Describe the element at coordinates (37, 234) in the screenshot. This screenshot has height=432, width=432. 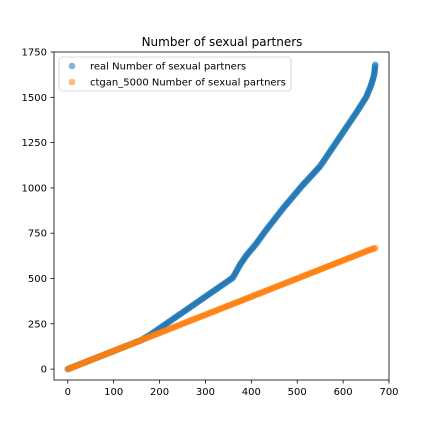
I see `y-tick-label: 750` at that location.